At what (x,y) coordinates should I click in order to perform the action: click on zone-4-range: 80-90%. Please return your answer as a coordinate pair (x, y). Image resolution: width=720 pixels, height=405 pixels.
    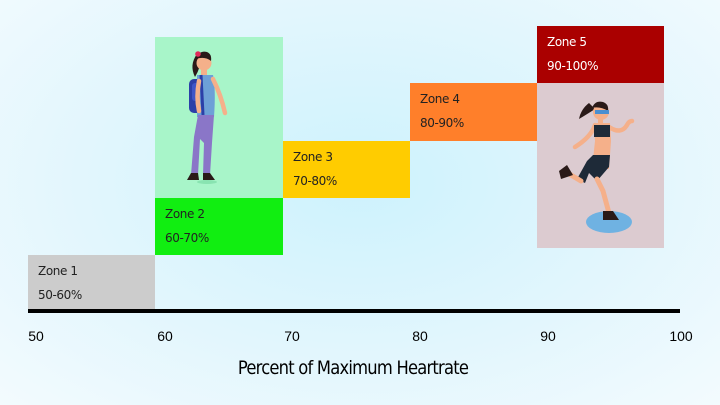
    Looking at the image, I should click on (442, 123).